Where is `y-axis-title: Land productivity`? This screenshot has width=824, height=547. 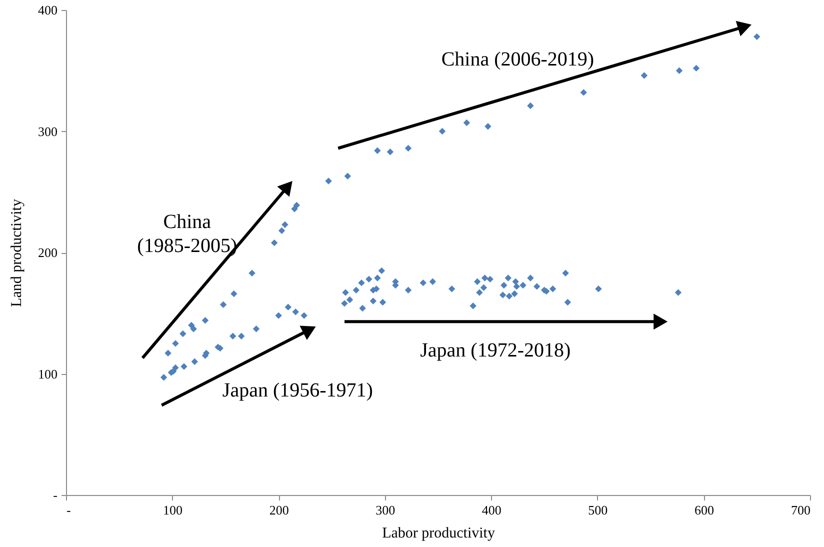
y-axis-title: Land productivity is located at coordinates (17, 252).